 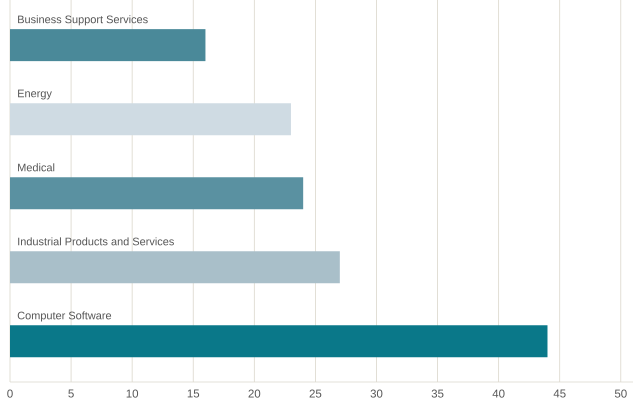 What do you see at coordinates (96, 241) in the screenshot?
I see `y-tick-label: Industrial Products and Services` at bounding box center [96, 241].